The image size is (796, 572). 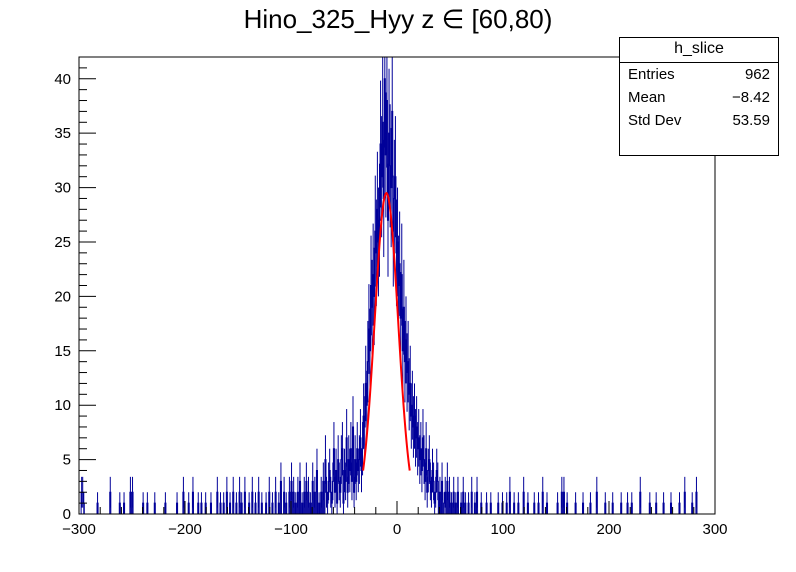 I want to click on y-tick-label: 25, so click(x=62, y=242).